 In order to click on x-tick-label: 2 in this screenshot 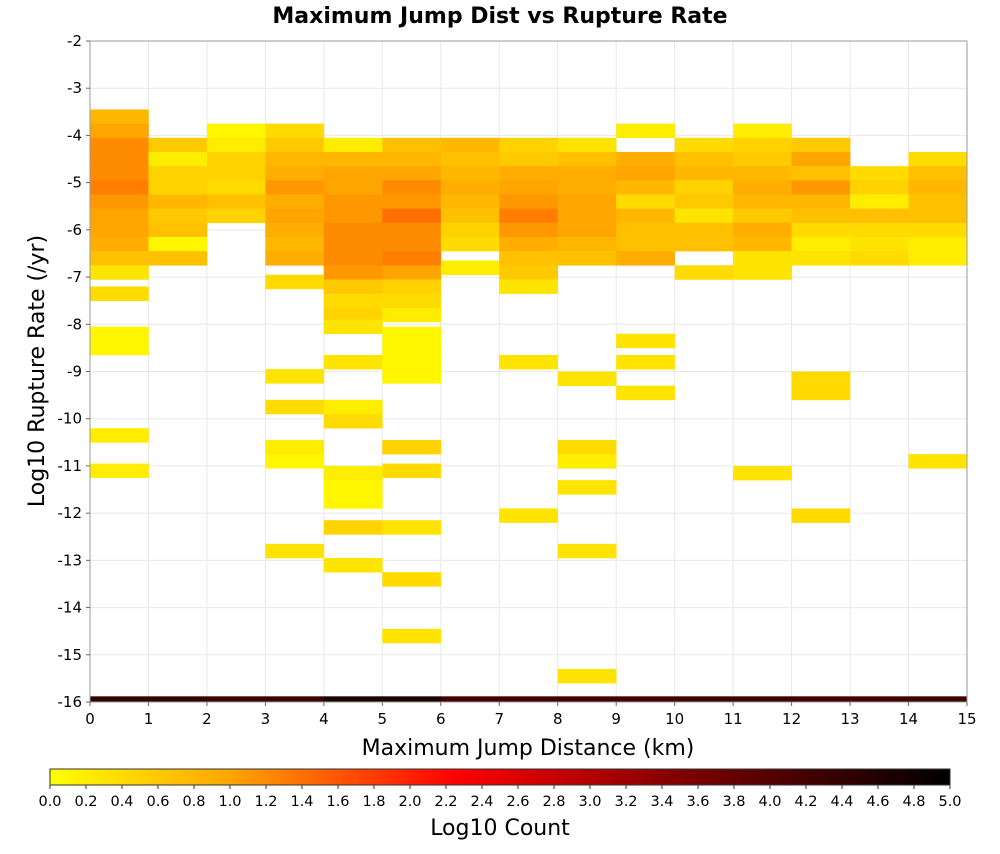, I will do `click(207, 719)`.